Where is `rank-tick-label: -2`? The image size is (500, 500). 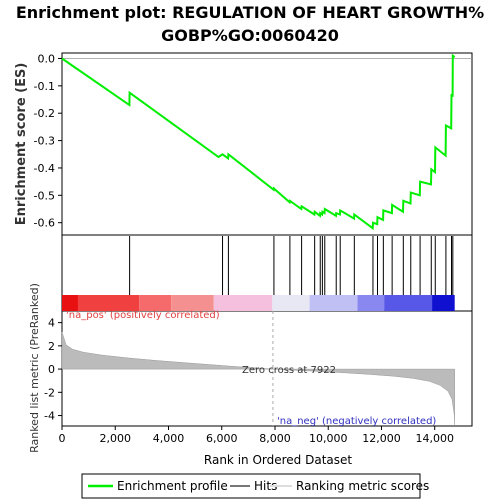 rank-tick-label: -2 is located at coordinates (49, 392).